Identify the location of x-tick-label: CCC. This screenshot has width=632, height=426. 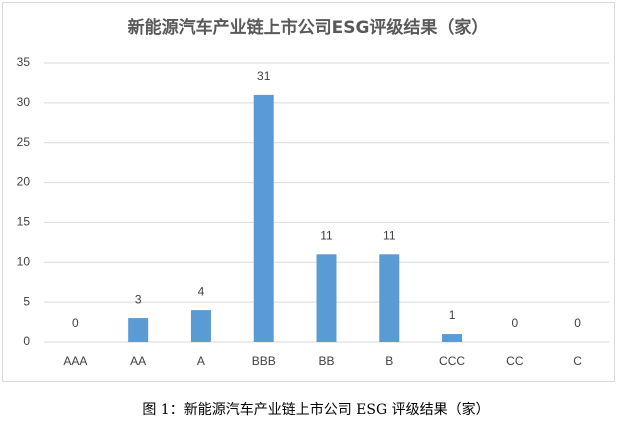
(452, 361).